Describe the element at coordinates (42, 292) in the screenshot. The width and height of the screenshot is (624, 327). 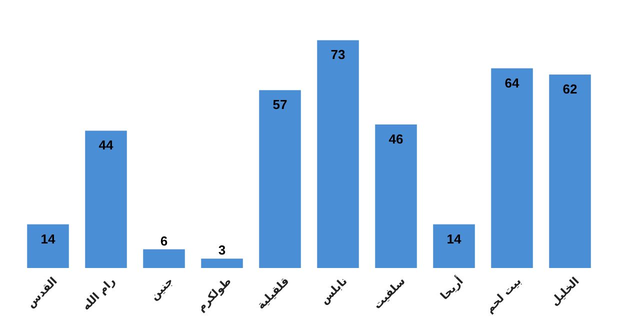
I see `x-tick-label: القدس` at that location.